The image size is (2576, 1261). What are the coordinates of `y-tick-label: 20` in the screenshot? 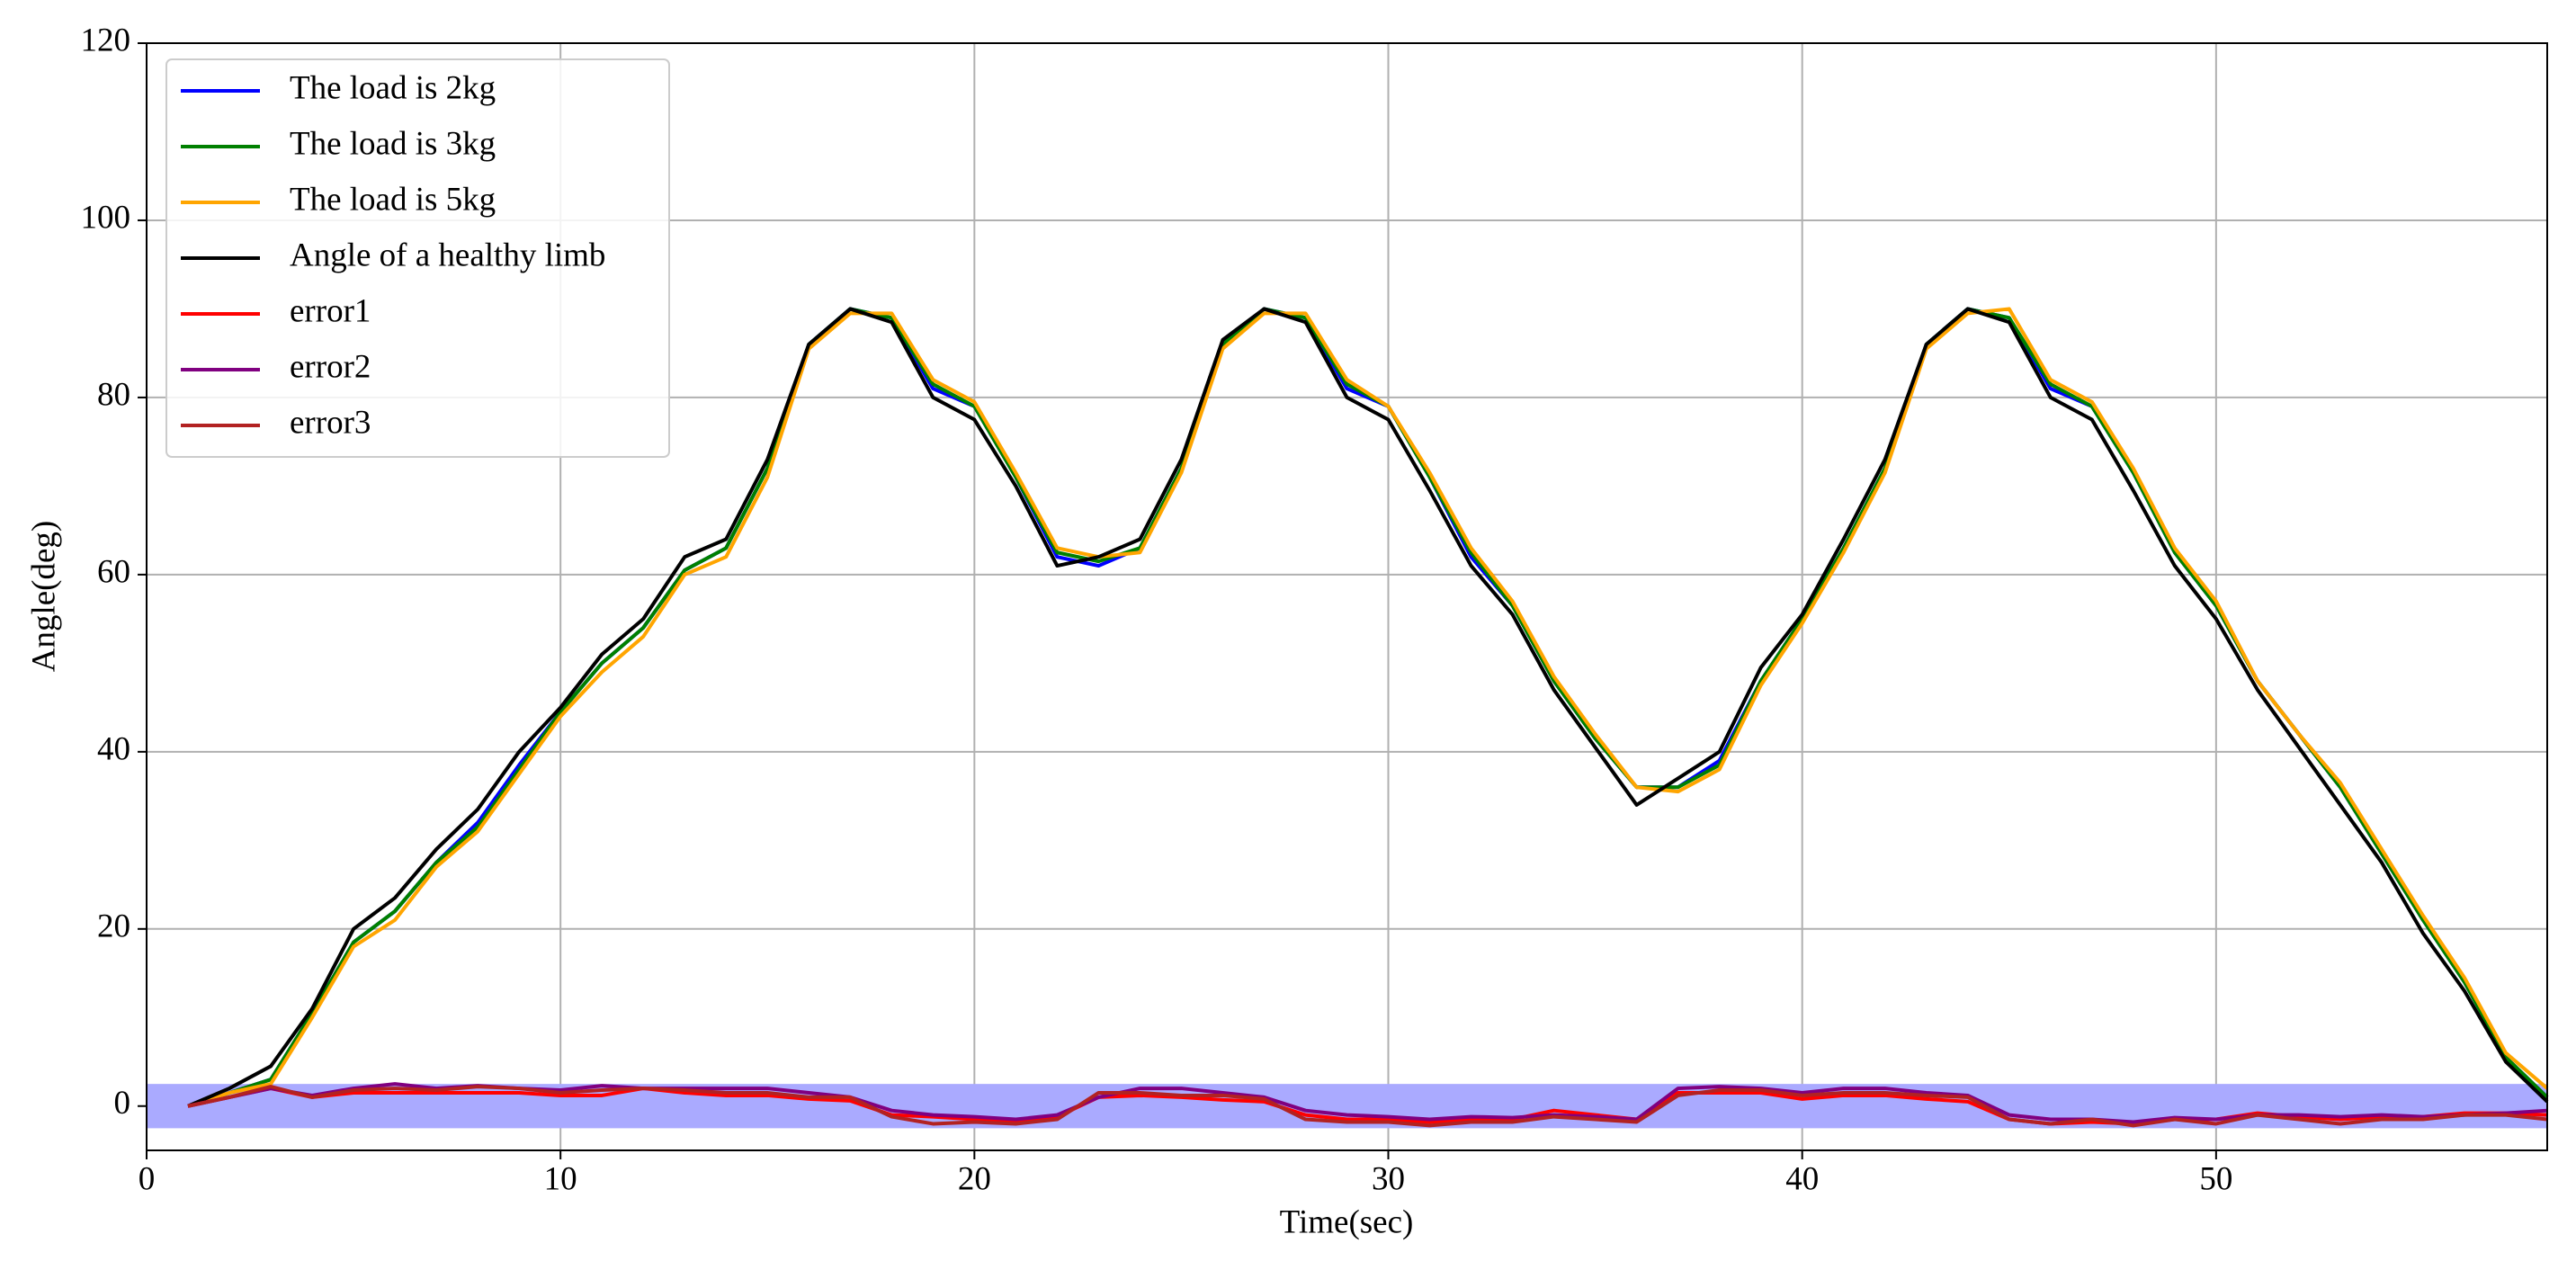 It's located at (113, 926).